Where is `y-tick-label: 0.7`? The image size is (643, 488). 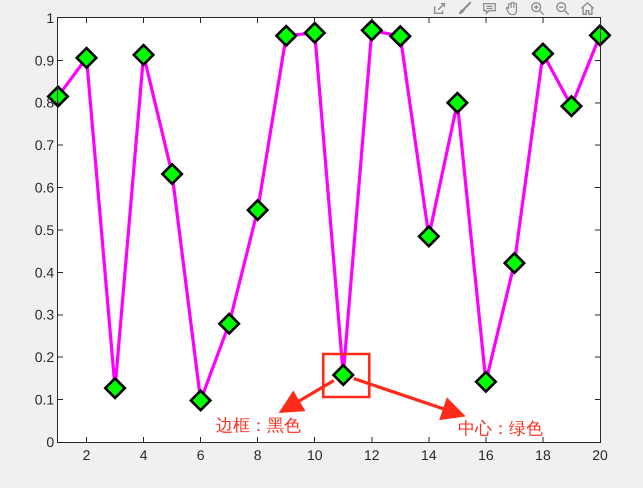 y-tick-label: 0.7 is located at coordinates (44, 145).